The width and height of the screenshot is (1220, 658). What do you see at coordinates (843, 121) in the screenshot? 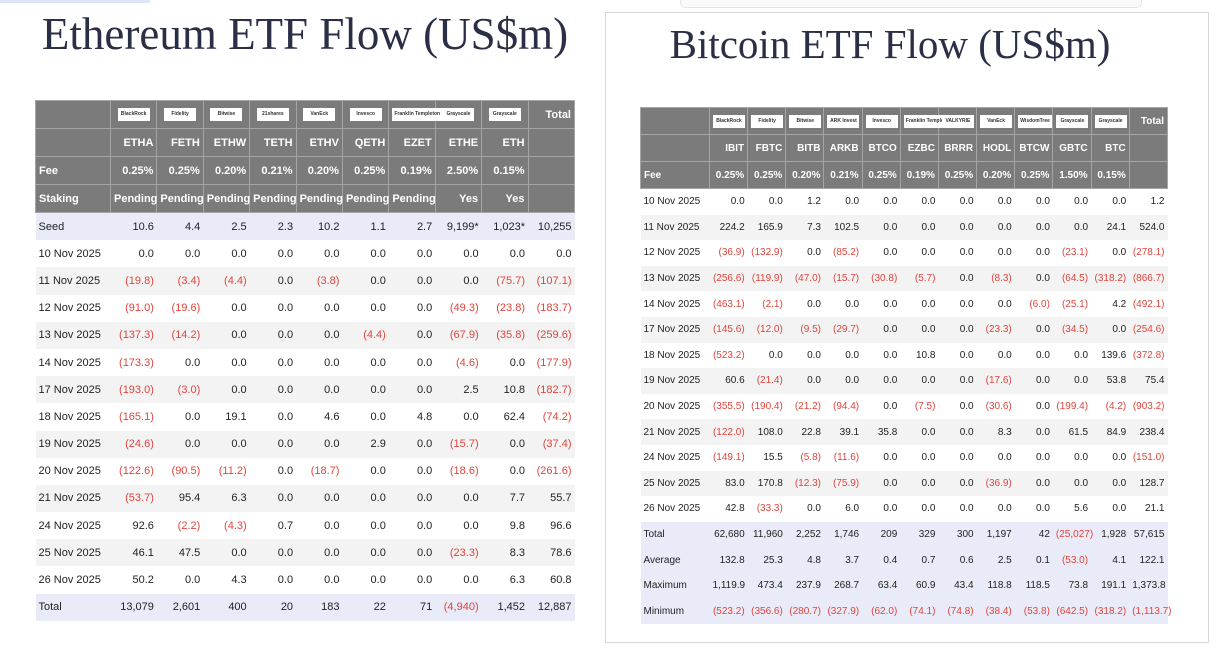
I see `issuer-logo-cell: ARK Invest` at bounding box center [843, 121].